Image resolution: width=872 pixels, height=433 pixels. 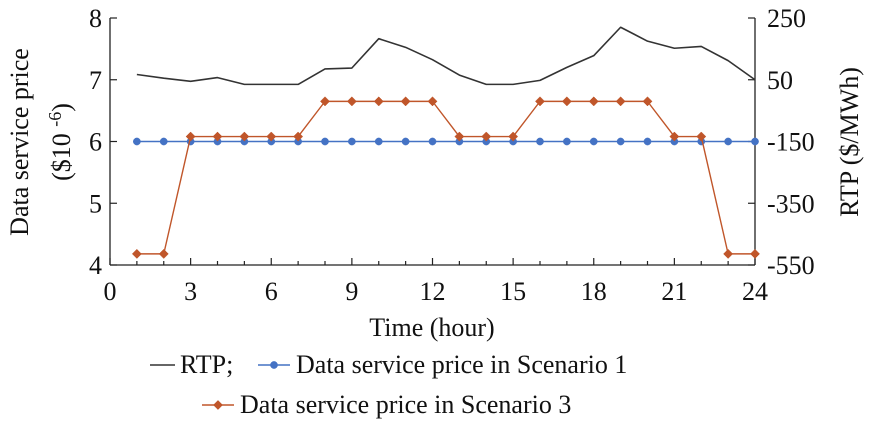 What do you see at coordinates (95, 80) in the screenshot?
I see `y-left-tick-label: 7` at bounding box center [95, 80].